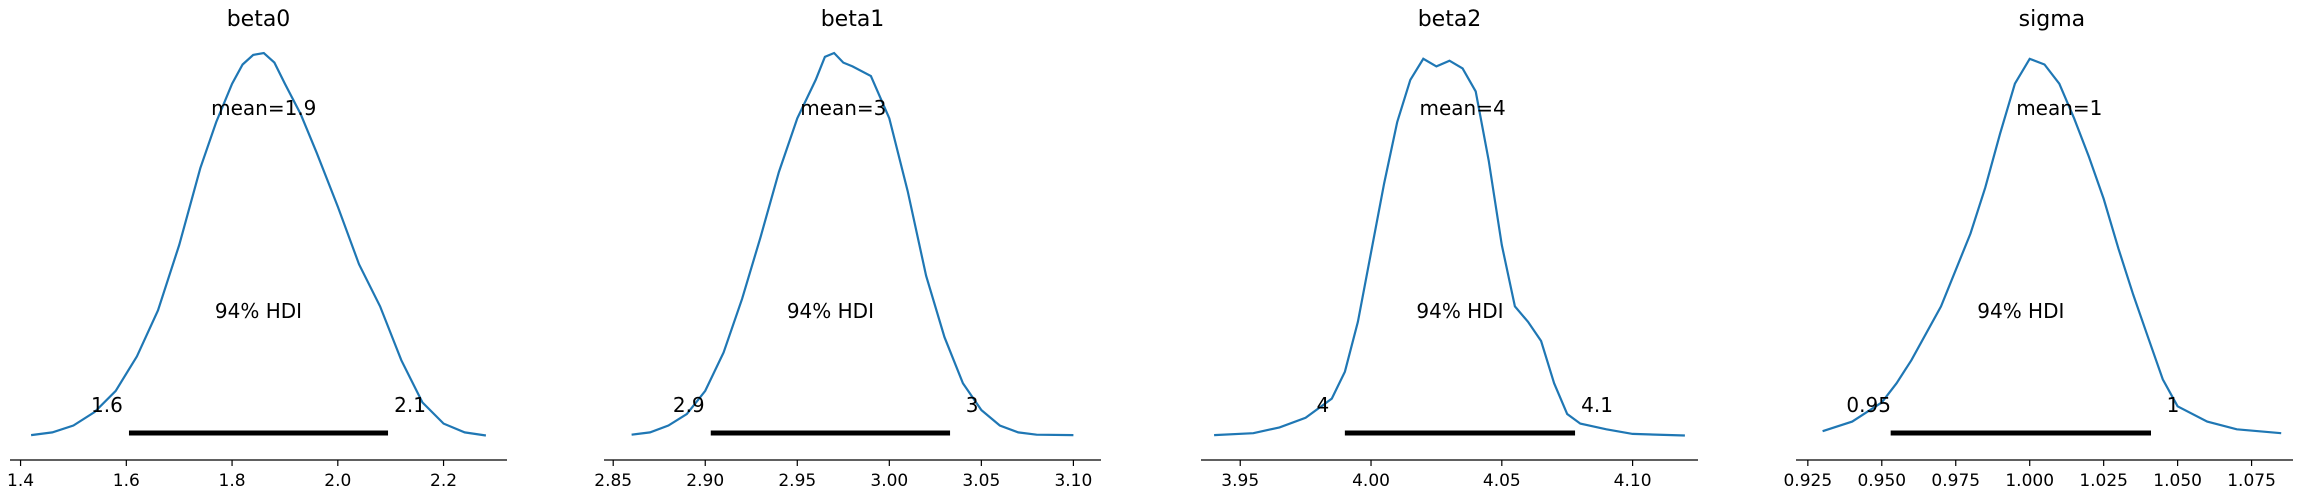 The height and width of the screenshot is (497, 2301). What do you see at coordinates (2251, 481) in the screenshot?
I see `x-tick-label: 1.075` at bounding box center [2251, 481].